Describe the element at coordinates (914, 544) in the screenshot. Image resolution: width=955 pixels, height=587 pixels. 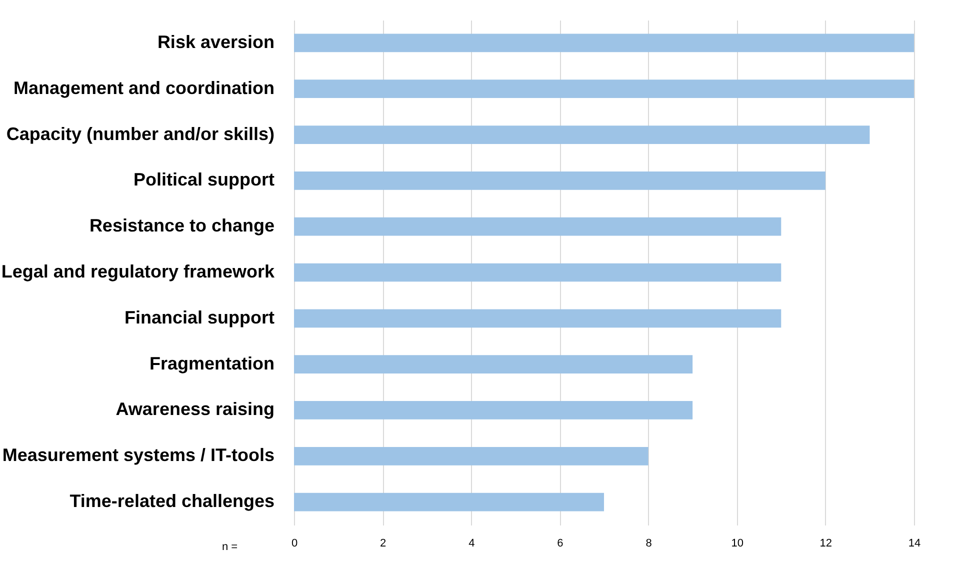
I see `x-tick-label: 14` at that location.